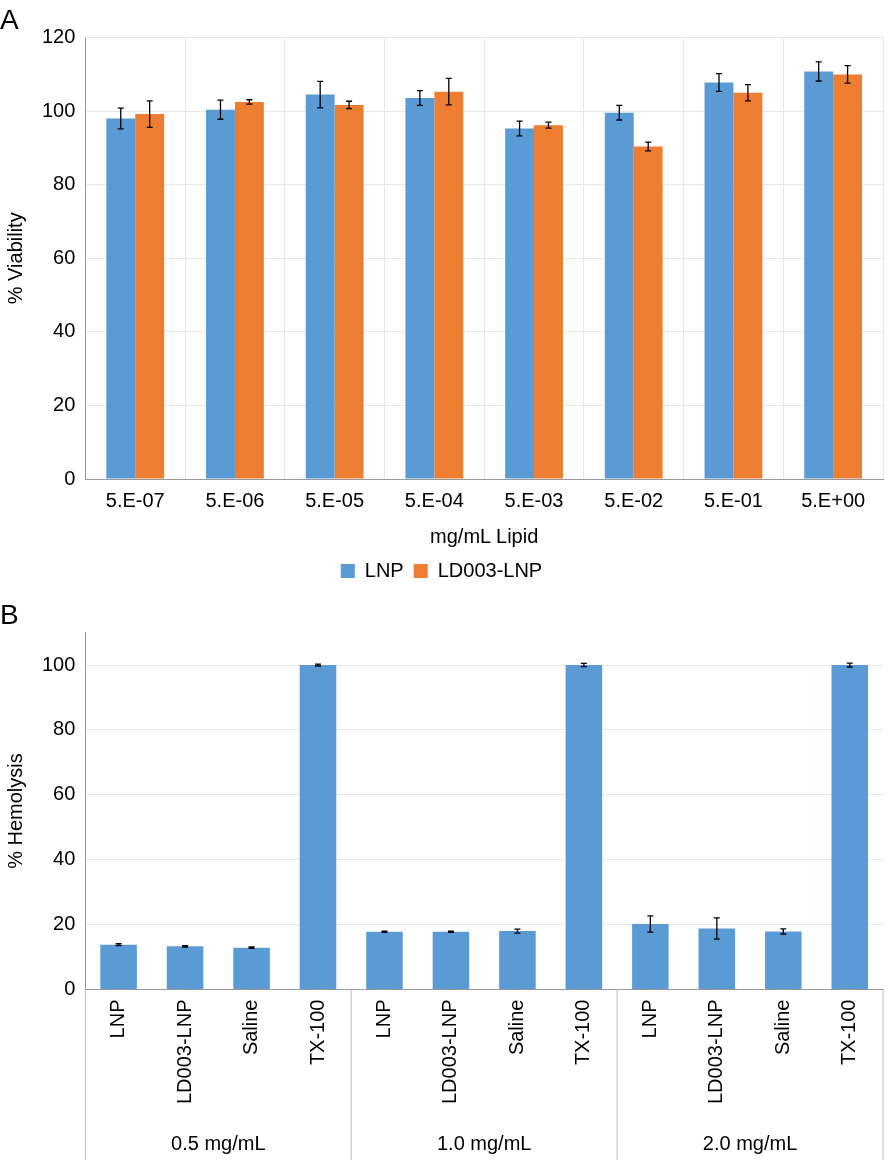  Describe the element at coordinates (484, 535) in the screenshot. I see `x-axis-title: mg/mL Lipid` at that location.